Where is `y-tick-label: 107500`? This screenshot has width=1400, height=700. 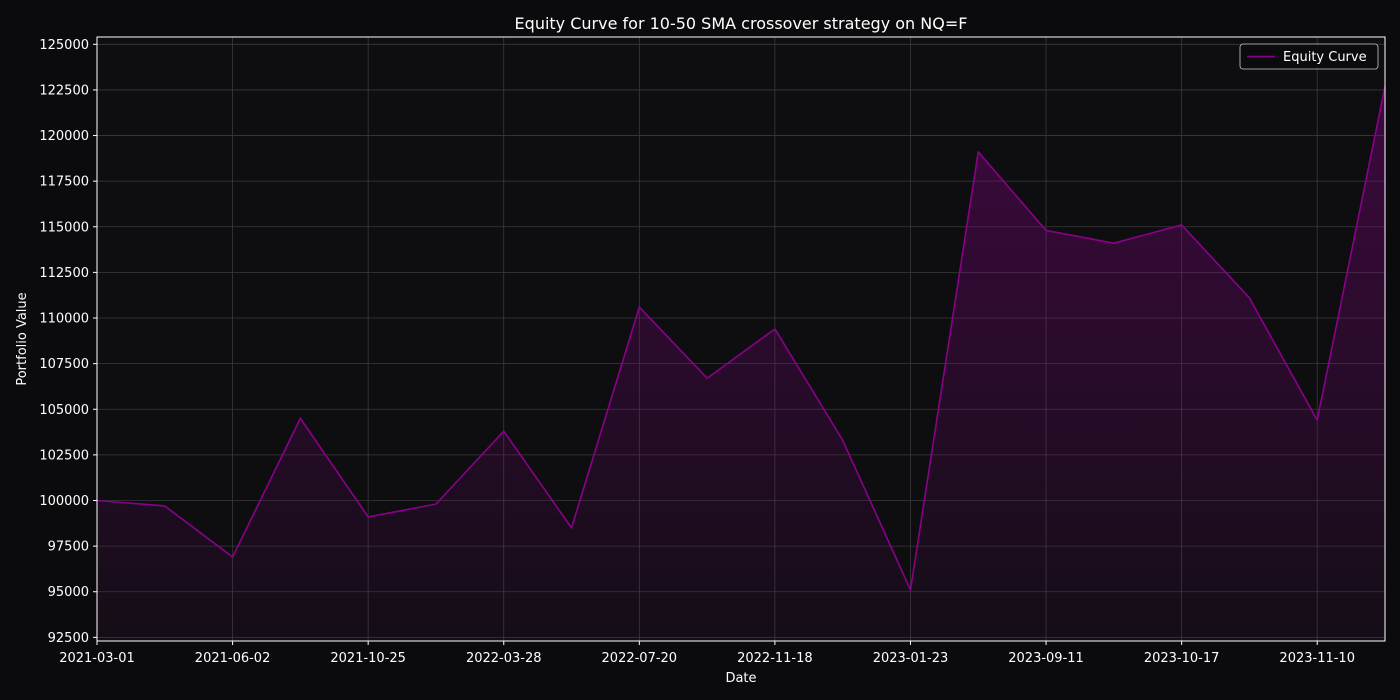
y-tick-label: 107500 is located at coordinates (64, 364).